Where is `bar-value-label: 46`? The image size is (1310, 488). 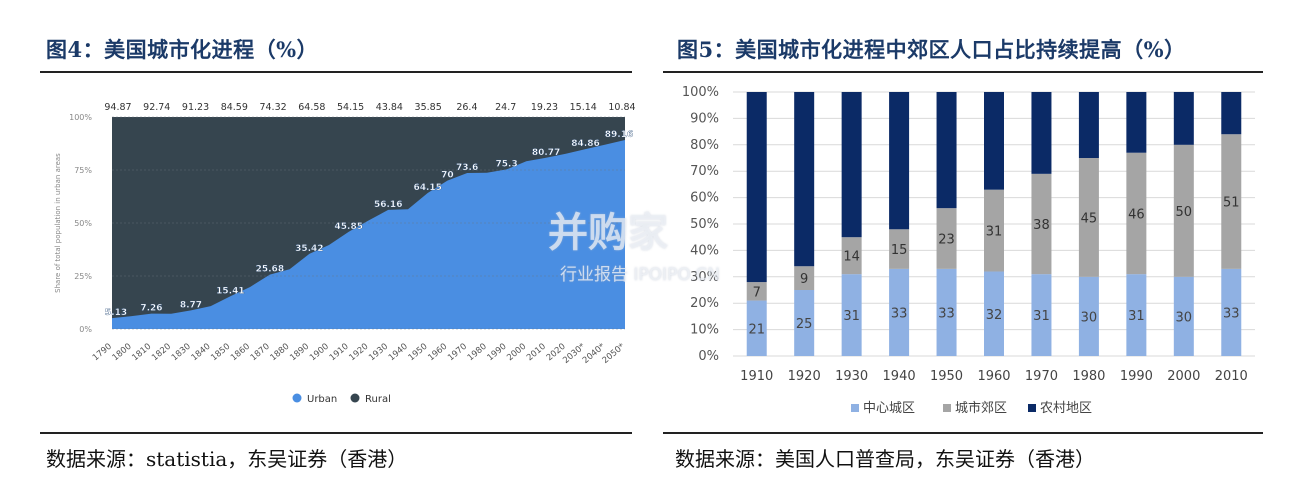
bar-value-label: 46 is located at coordinates (1136, 214).